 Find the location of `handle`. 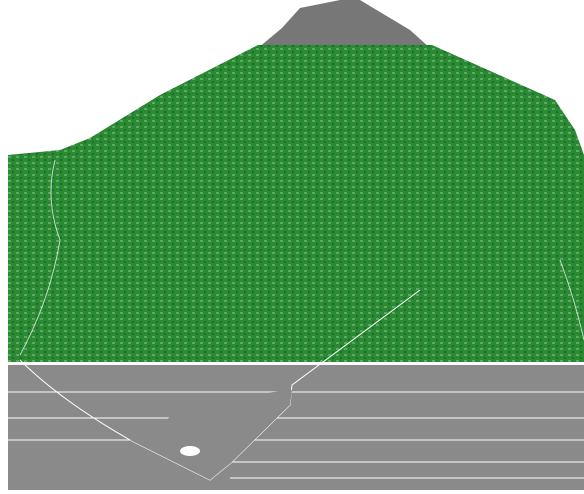

handle is located at coordinates (344, 24).